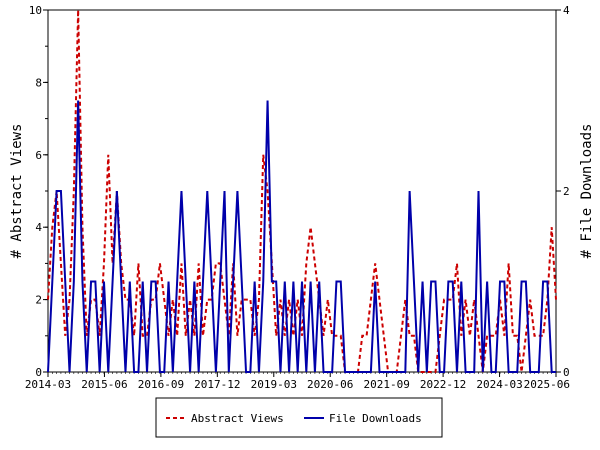 Image resolution: width=600 pixels, height=450 pixels. I want to click on y2-tick-label: 0, so click(566, 372).